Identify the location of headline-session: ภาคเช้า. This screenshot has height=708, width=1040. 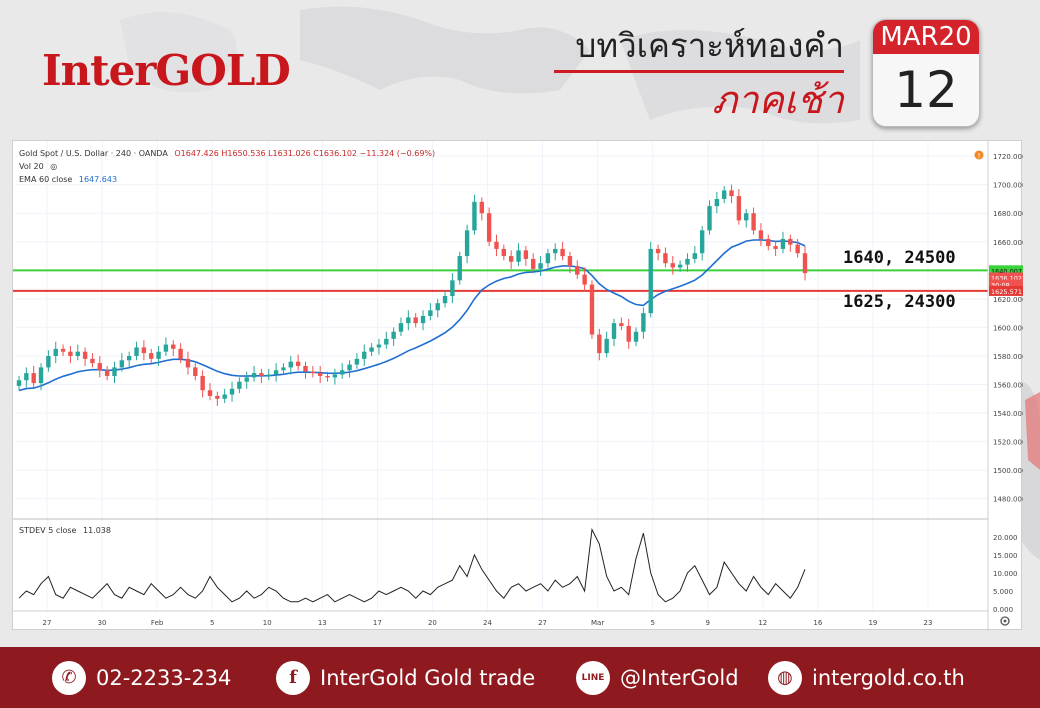
(778, 100).